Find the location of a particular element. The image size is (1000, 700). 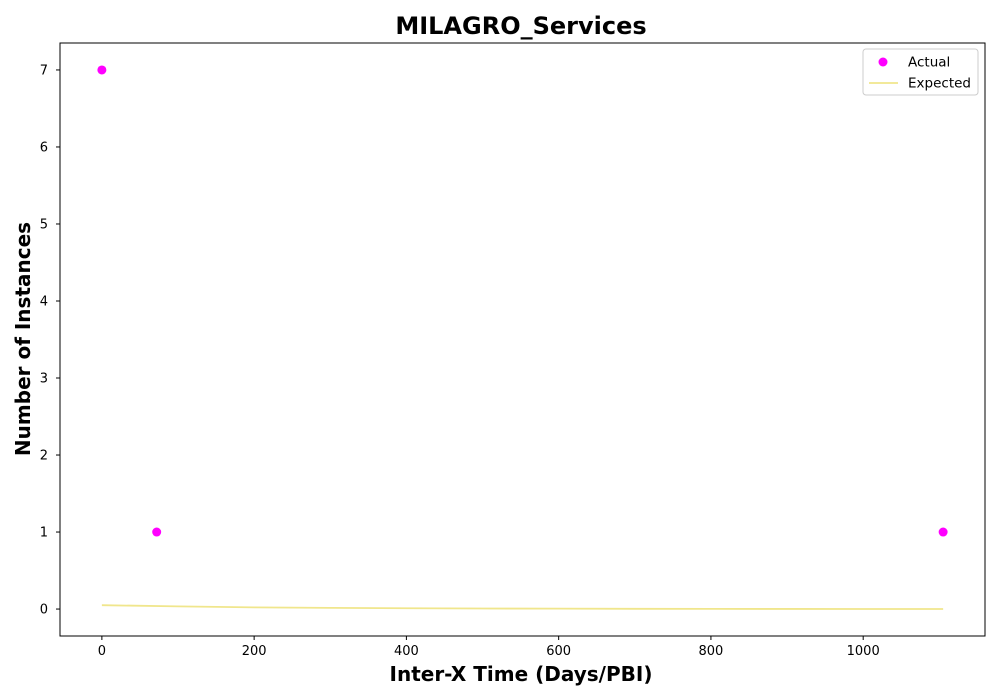

y-tick-label: 2 is located at coordinates (44, 456).